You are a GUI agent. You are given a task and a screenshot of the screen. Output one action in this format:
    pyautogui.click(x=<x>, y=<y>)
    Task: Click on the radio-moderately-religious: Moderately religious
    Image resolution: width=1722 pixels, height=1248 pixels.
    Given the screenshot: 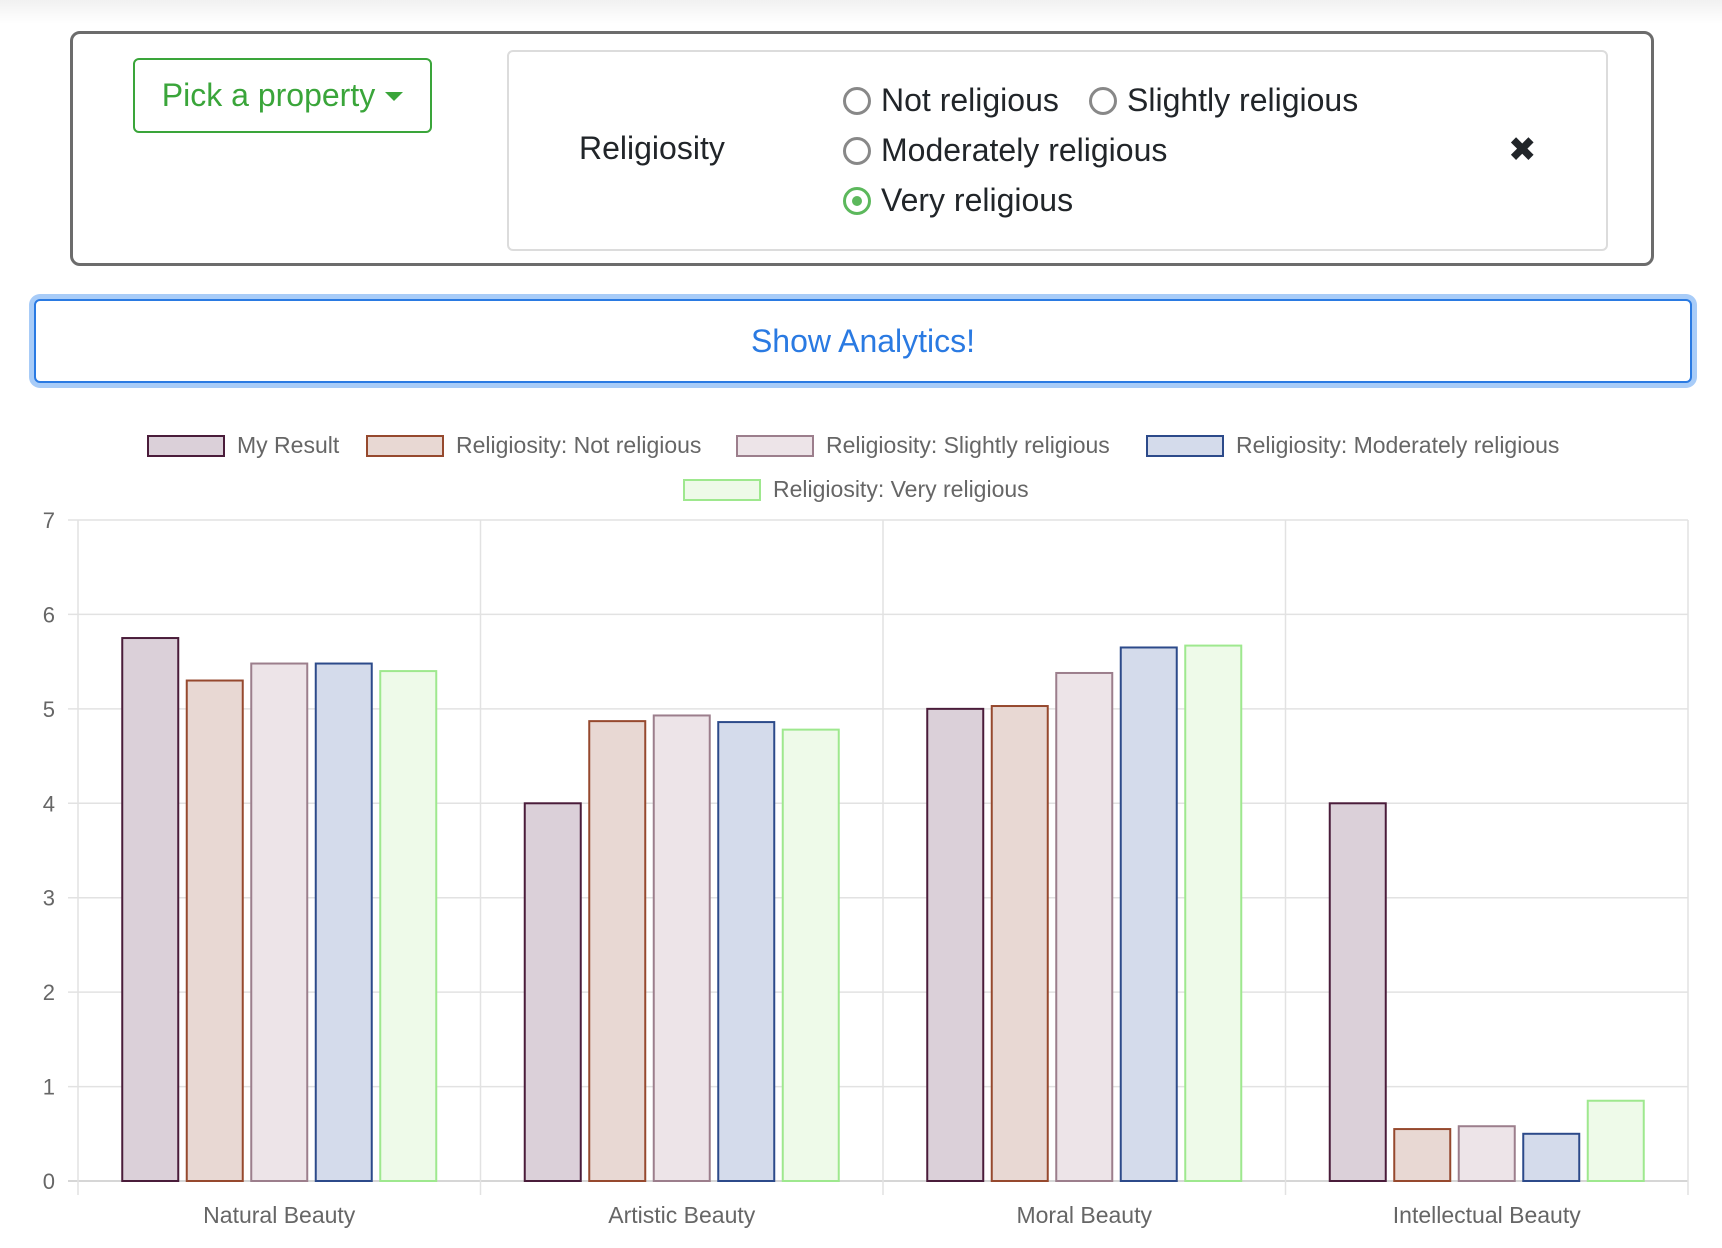 What is the action you would take?
    pyautogui.click(x=1005, y=150)
    